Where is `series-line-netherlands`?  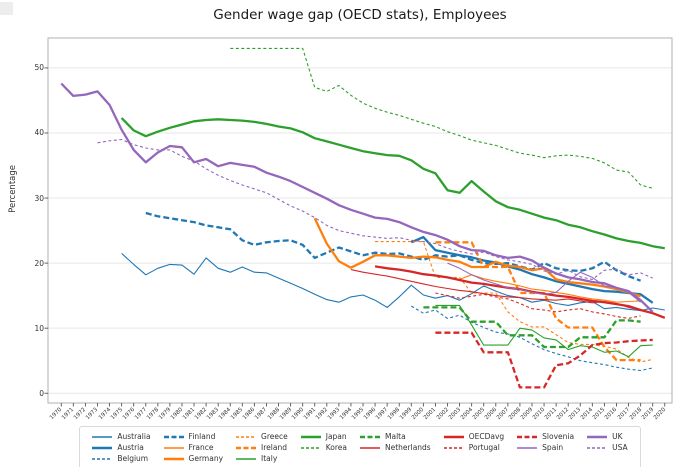 series-line-netherlands is located at coordinates (495, 290).